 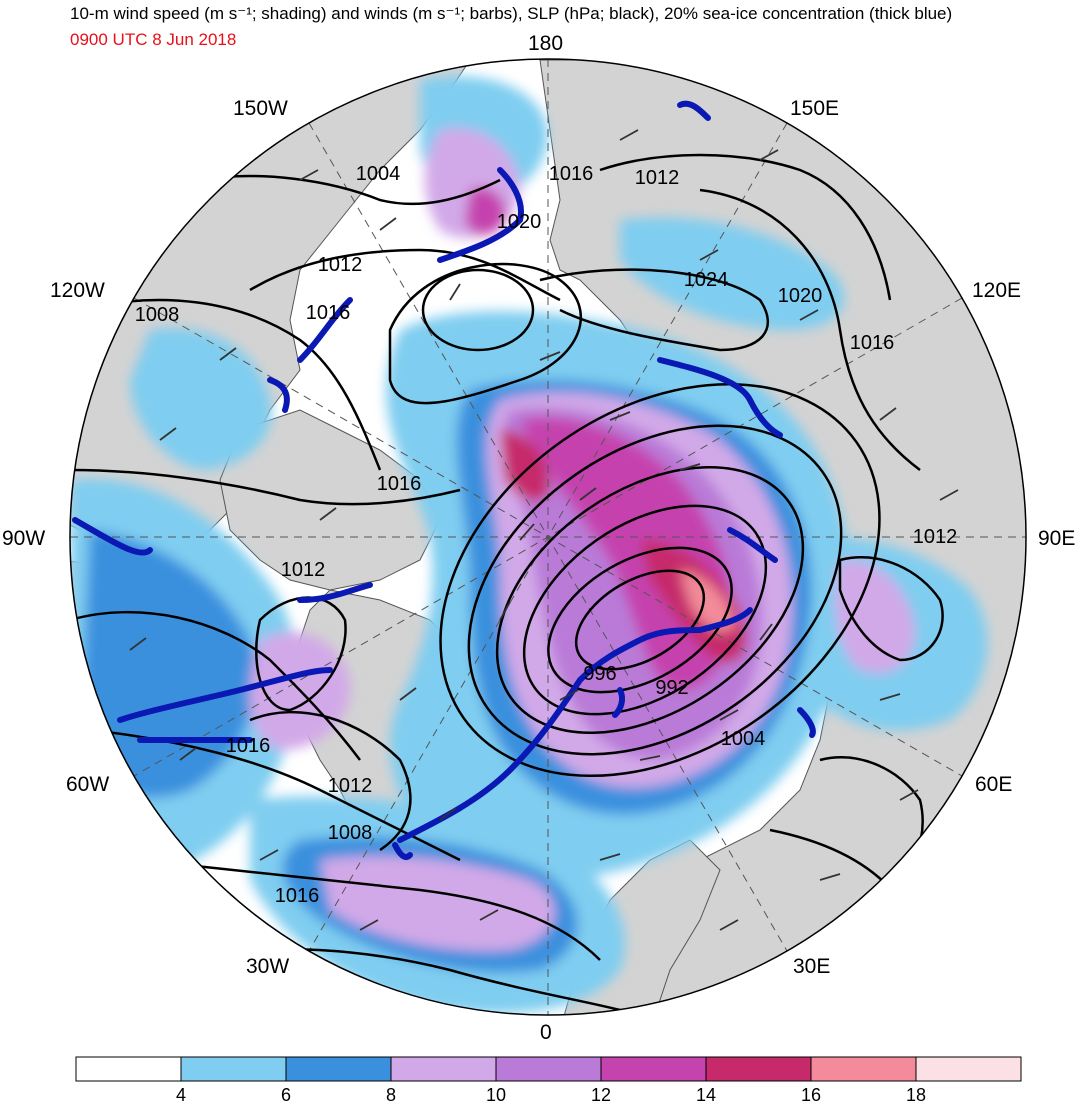 I want to click on valid-time: 0900 UTC 8 Jun 2018, so click(x=153, y=39).